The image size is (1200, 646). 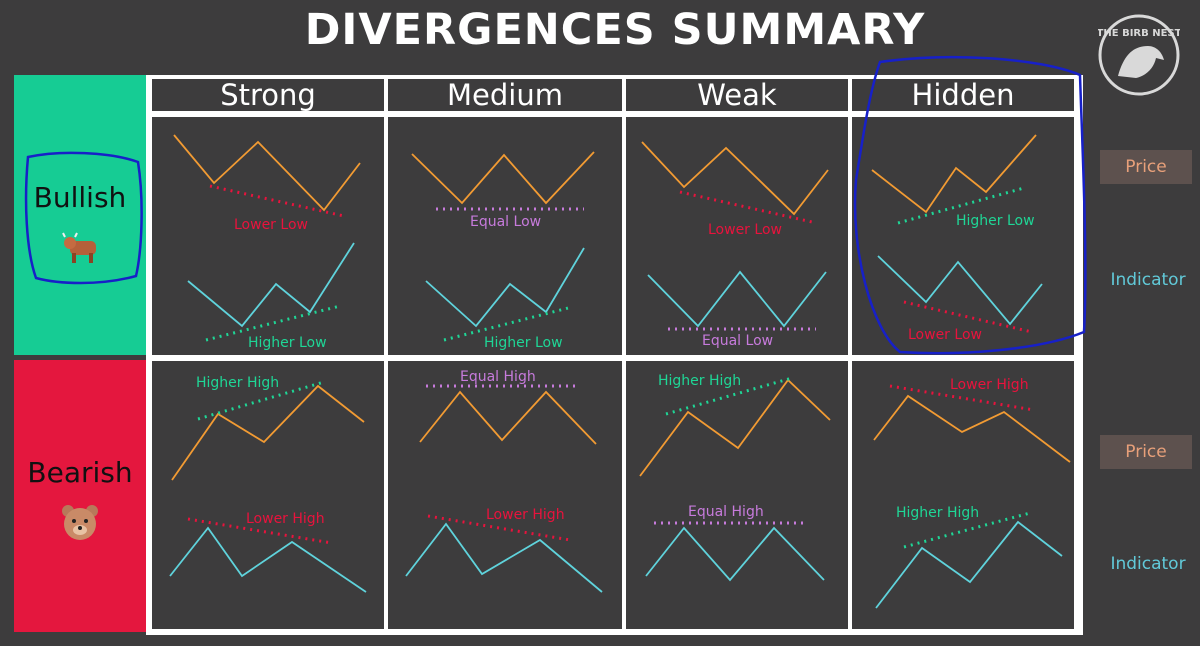 I want to click on label-bull-strong-indicator: Higher Low, so click(x=287, y=343).